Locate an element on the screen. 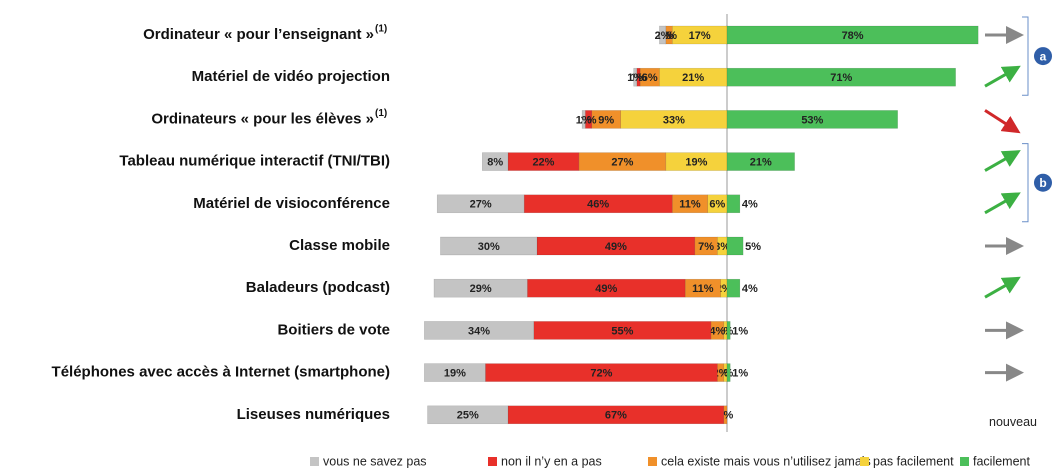  value-label: 34% is located at coordinates (479, 331).